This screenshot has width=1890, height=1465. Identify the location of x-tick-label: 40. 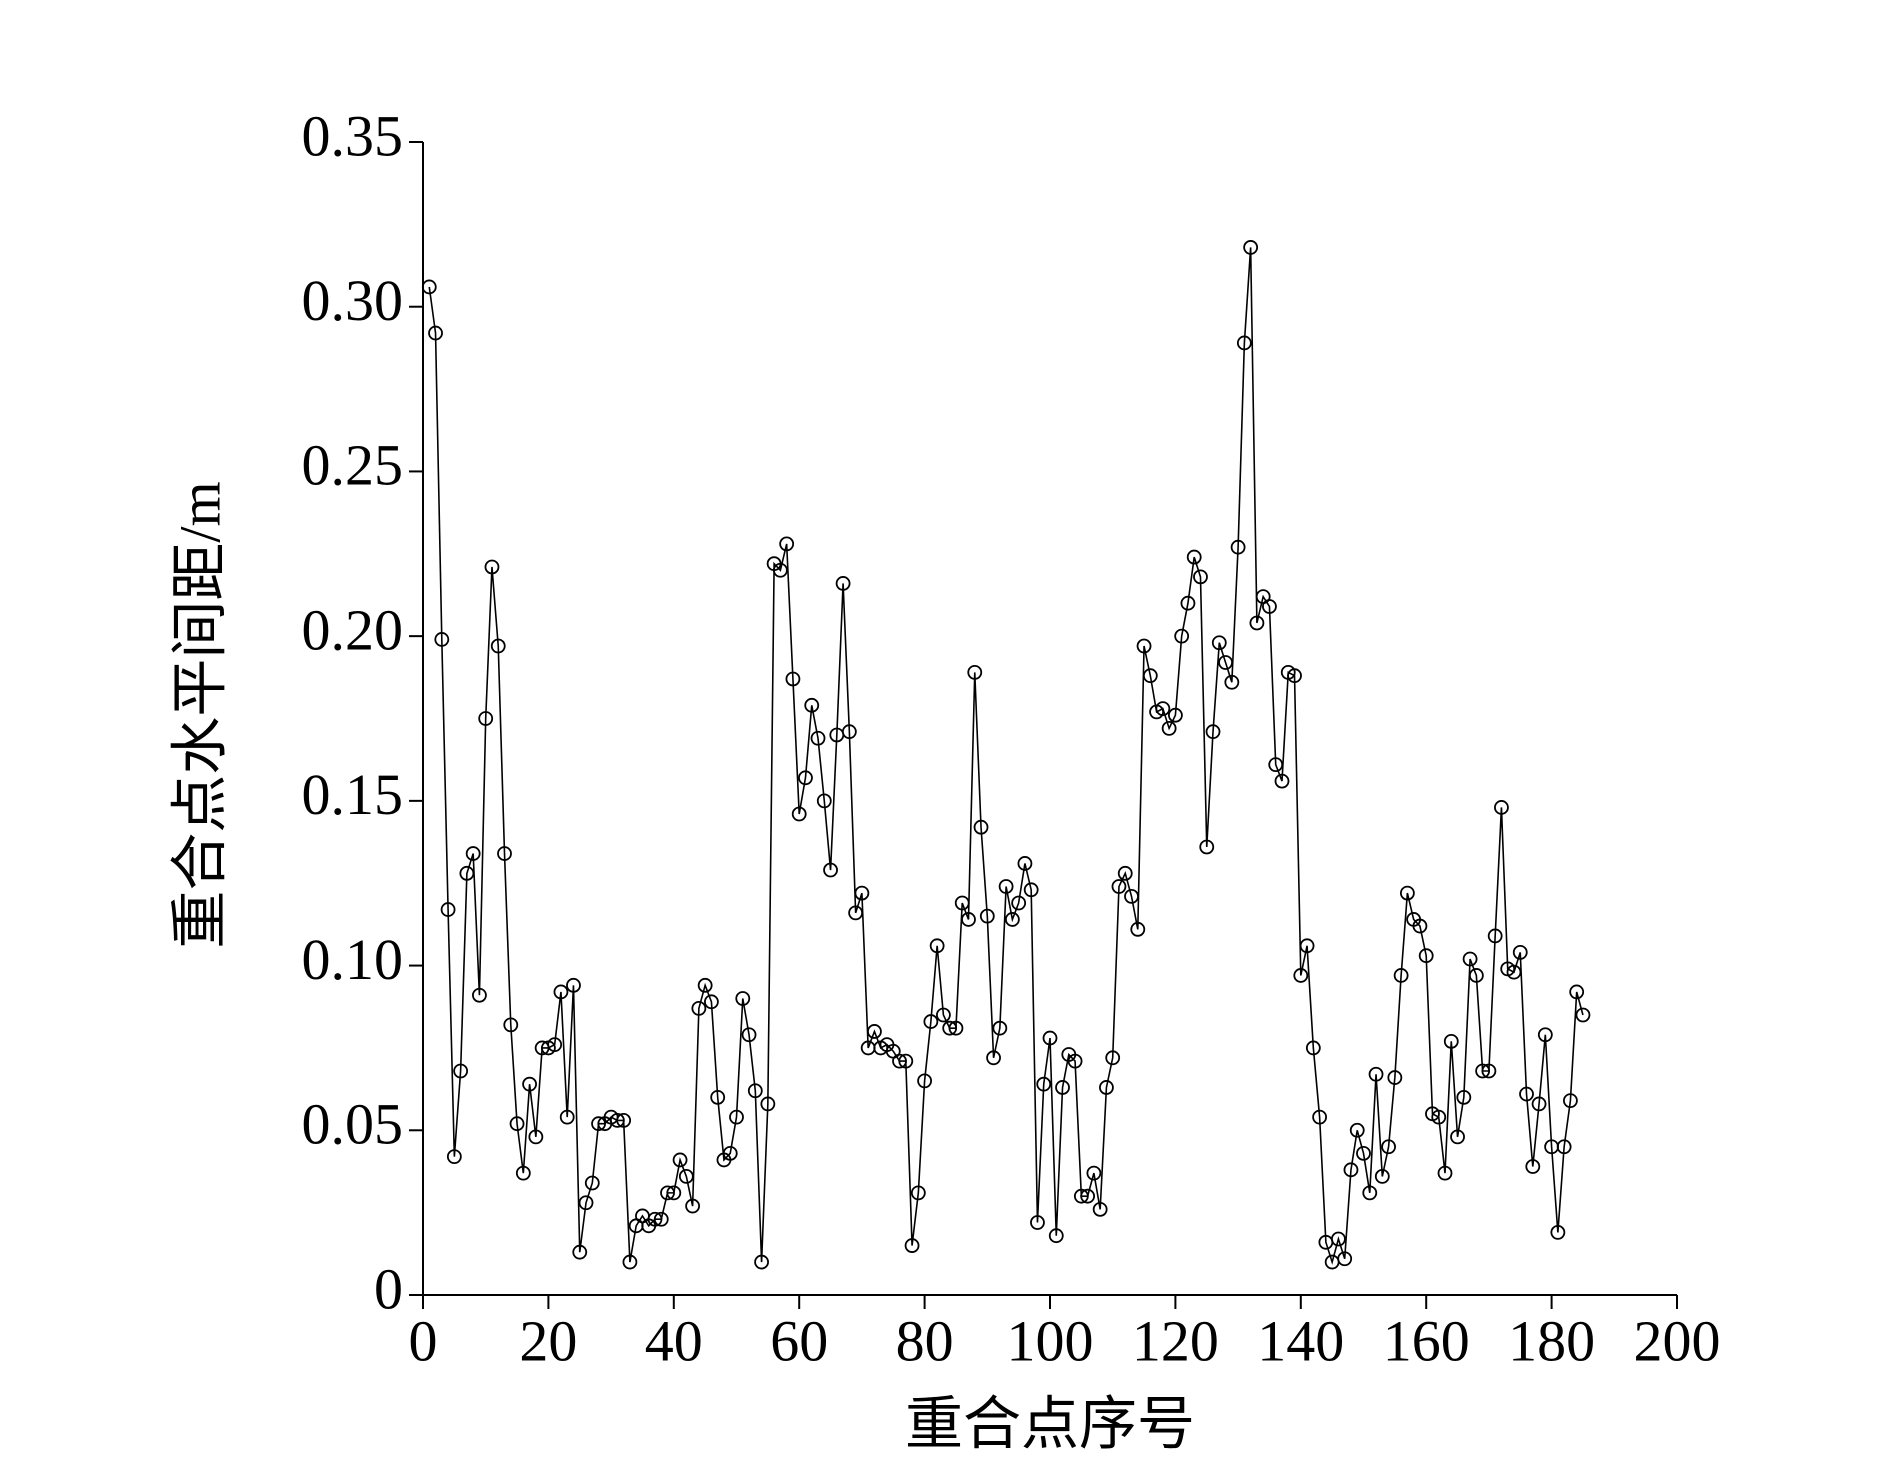
(674, 1340).